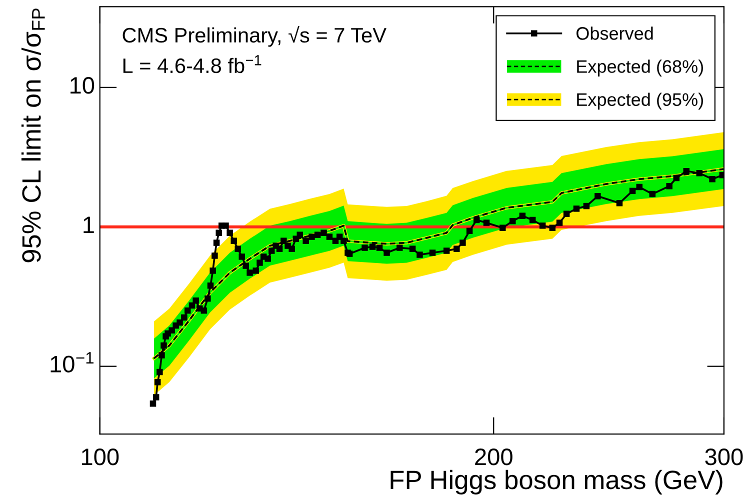 This screenshot has width=751, height=498. Describe the element at coordinates (640, 101) in the screenshot. I see `legend-label: Expected (95%)` at that location.